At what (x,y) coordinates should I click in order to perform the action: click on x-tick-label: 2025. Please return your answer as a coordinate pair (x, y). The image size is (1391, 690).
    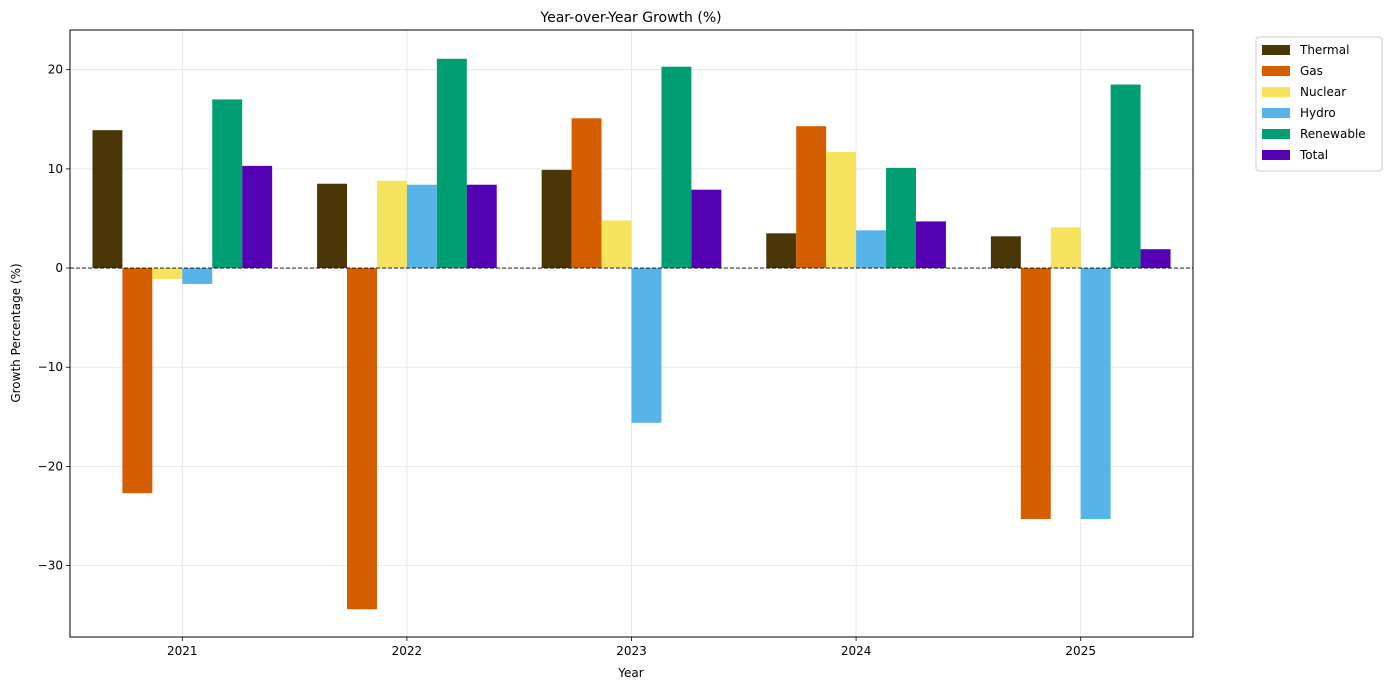
    Looking at the image, I should click on (1080, 651).